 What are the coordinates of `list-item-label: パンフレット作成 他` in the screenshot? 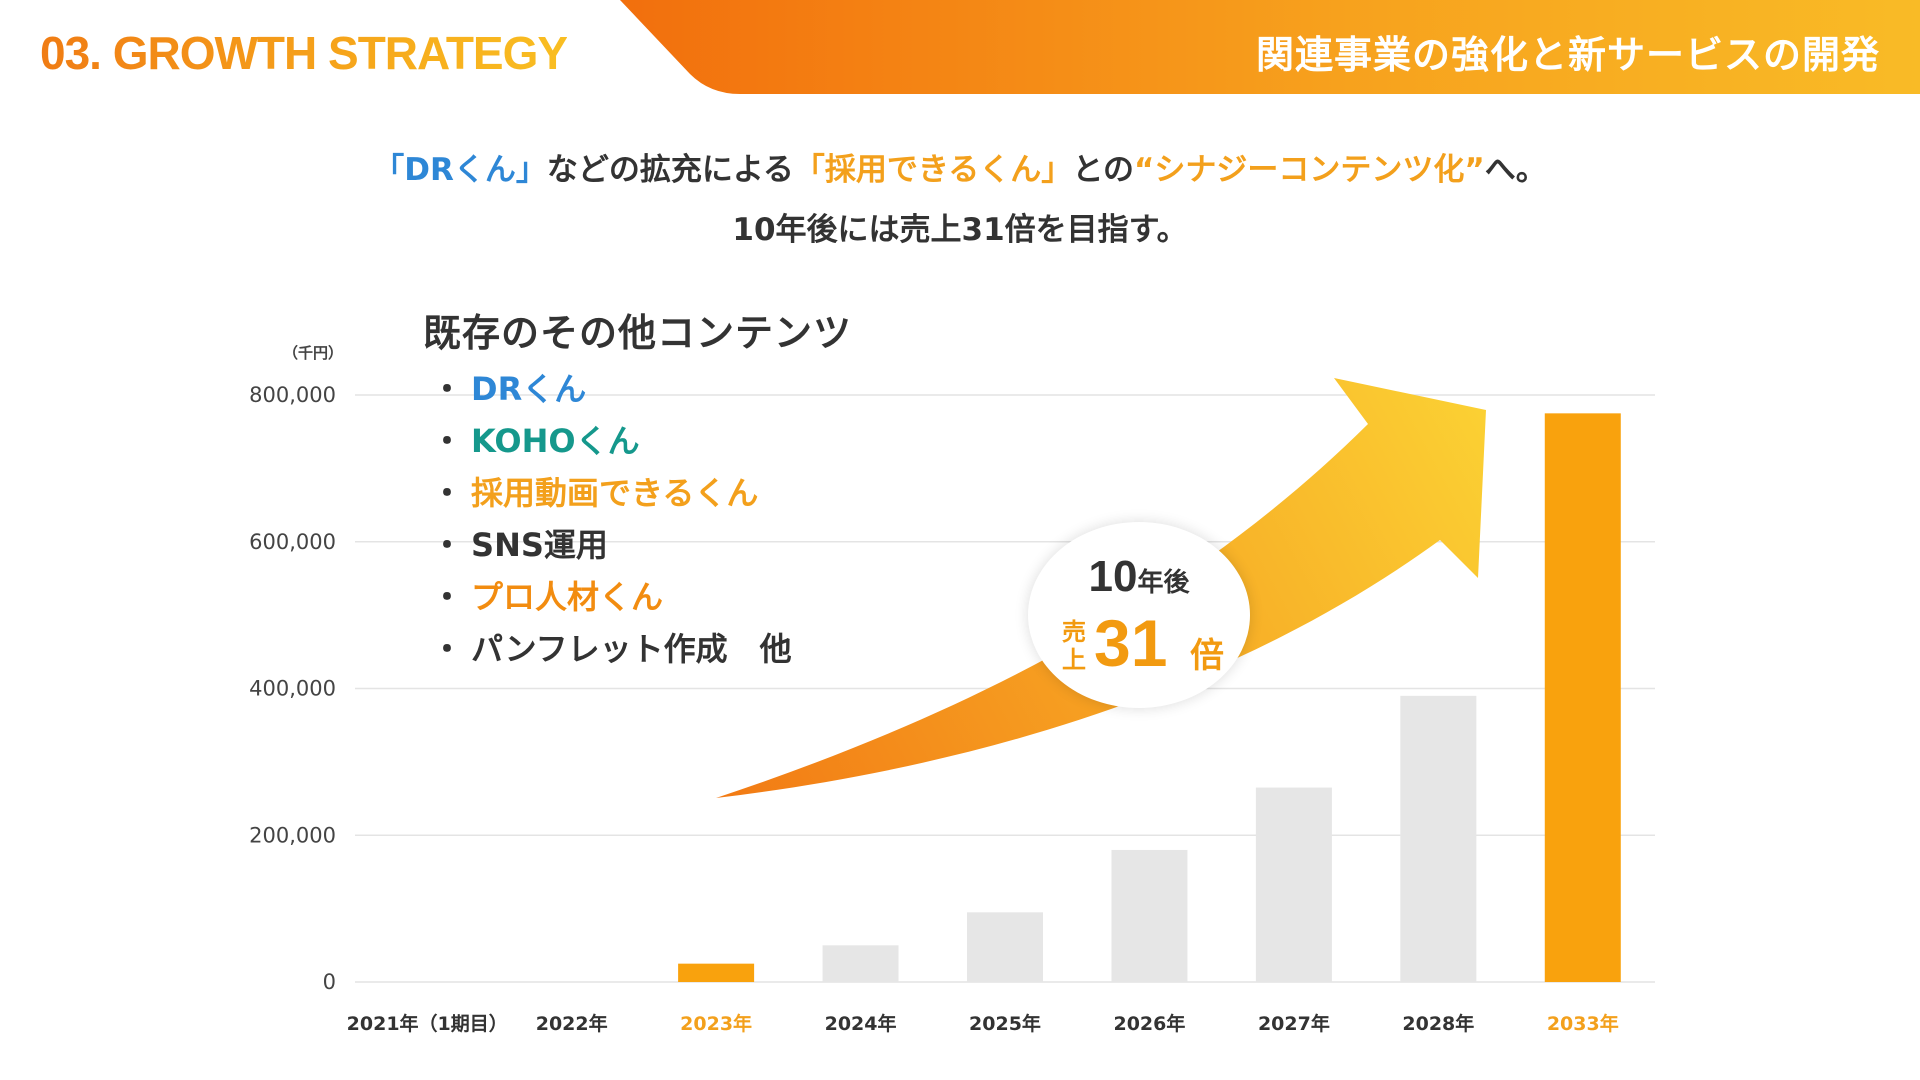 It's located at (631, 649).